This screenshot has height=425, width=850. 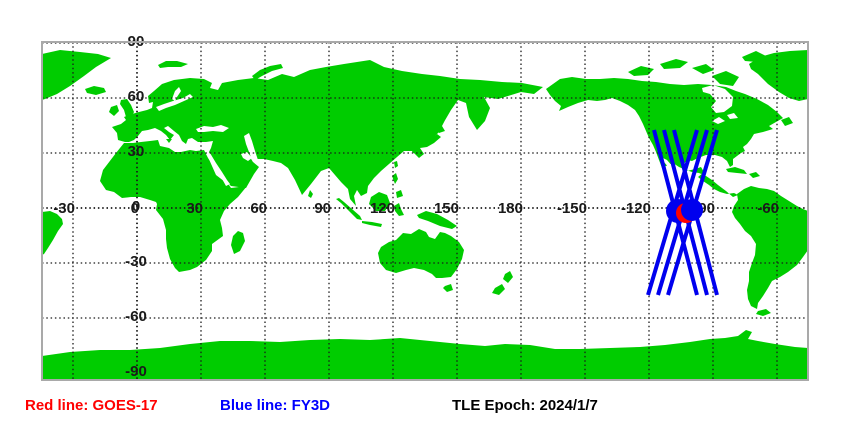 What do you see at coordinates (399, 194) in the screenshot?
I see `landmass-mindanao` at bounding box center [399, 194].